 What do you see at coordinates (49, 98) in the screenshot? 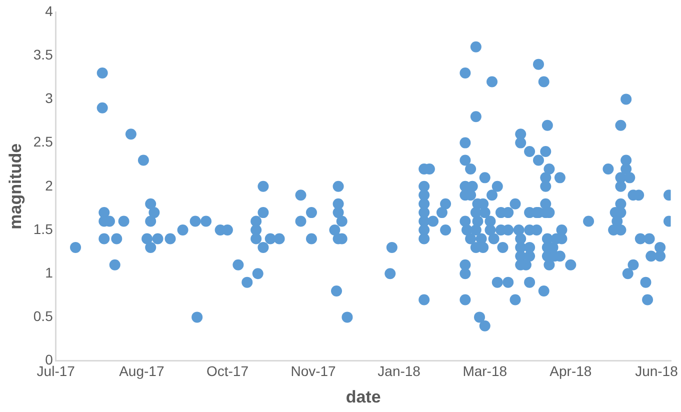
I see `y-tick-label: 3` at bounding box center [49, 98].